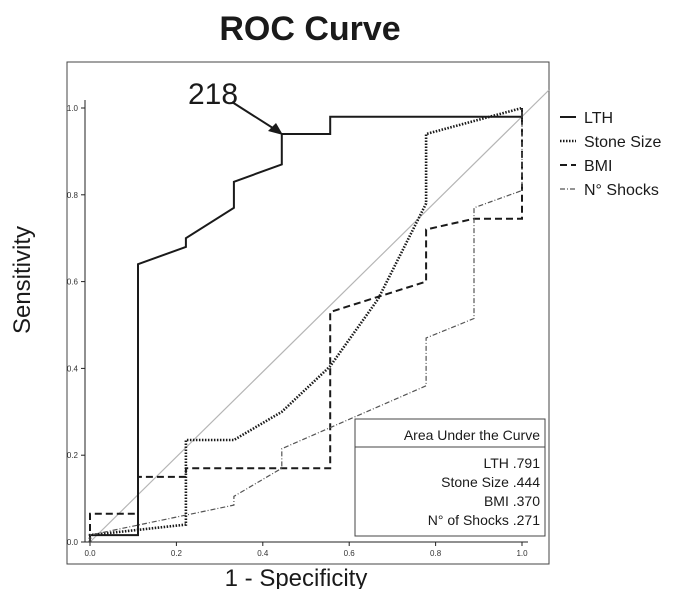 The width and height of the screenshot is (673, 594). Describe the element at coordinates (598, 118) in the screenshot. I see `legend-label-lth: LTH` at that location.